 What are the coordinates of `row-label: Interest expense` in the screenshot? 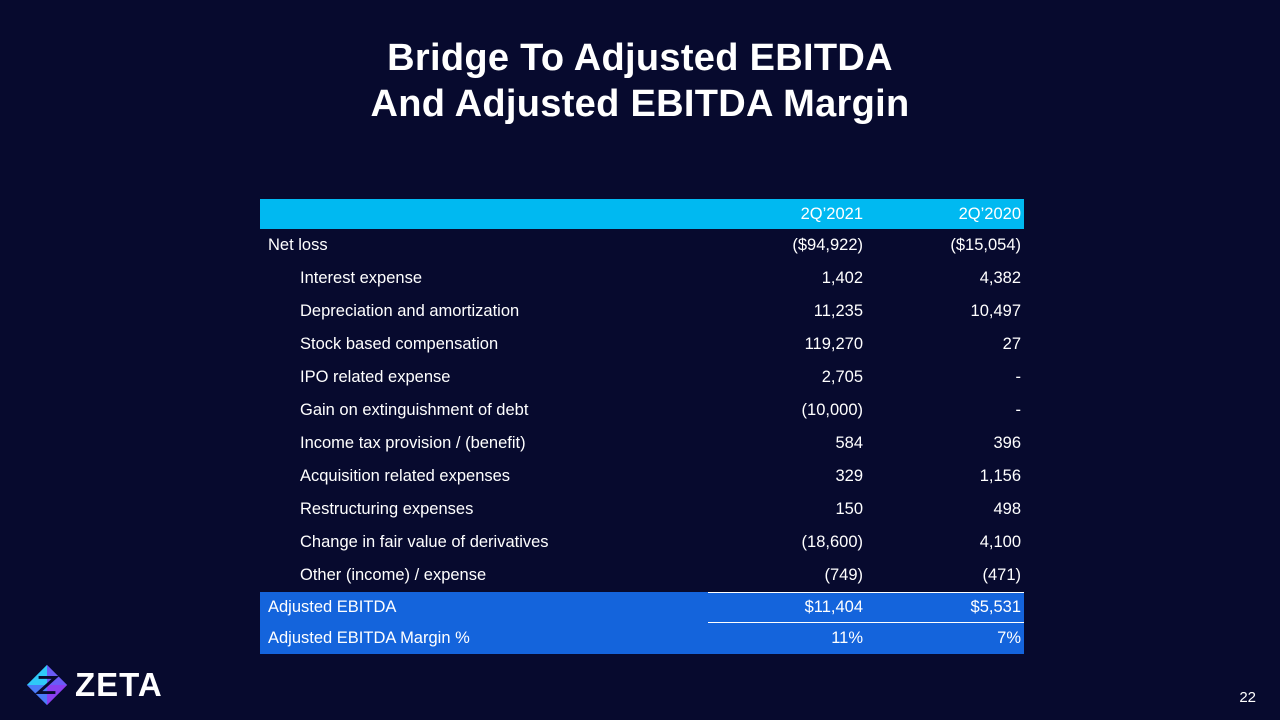 It's located at (361, 278).